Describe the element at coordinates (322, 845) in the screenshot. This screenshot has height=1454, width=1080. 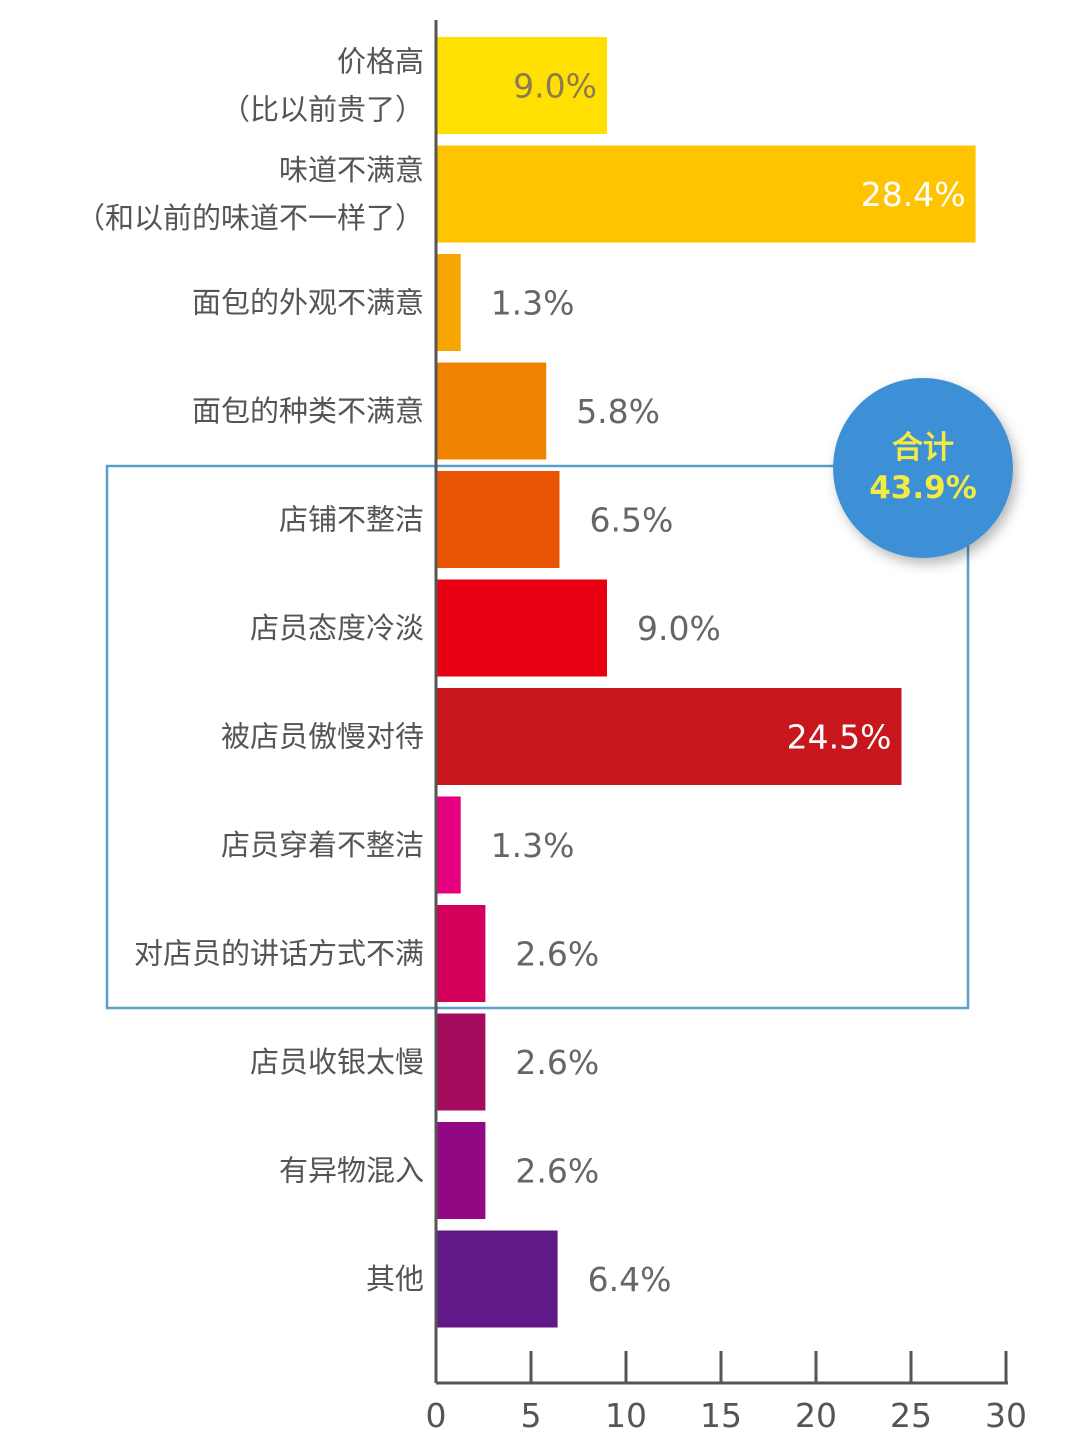
I see `category-label: 店员穿着不整洁` at that location.